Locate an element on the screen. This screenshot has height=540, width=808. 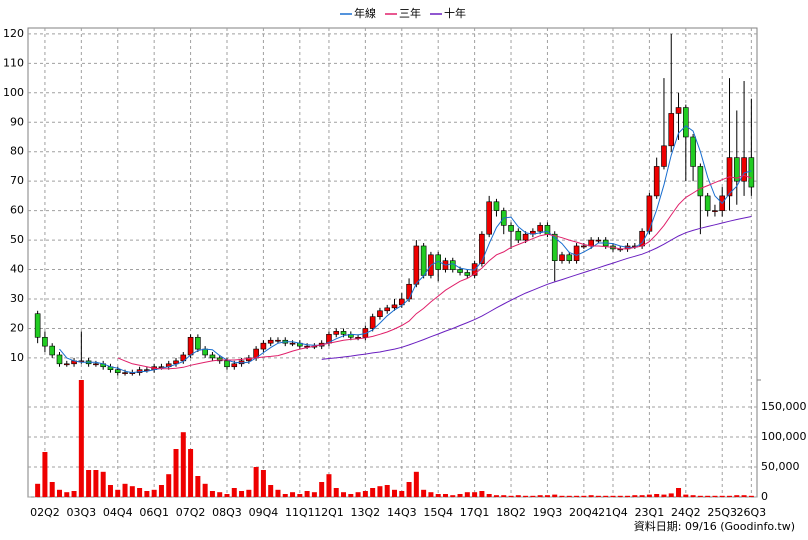
y-tick-label: 40 is located at coordinates (17, 269).